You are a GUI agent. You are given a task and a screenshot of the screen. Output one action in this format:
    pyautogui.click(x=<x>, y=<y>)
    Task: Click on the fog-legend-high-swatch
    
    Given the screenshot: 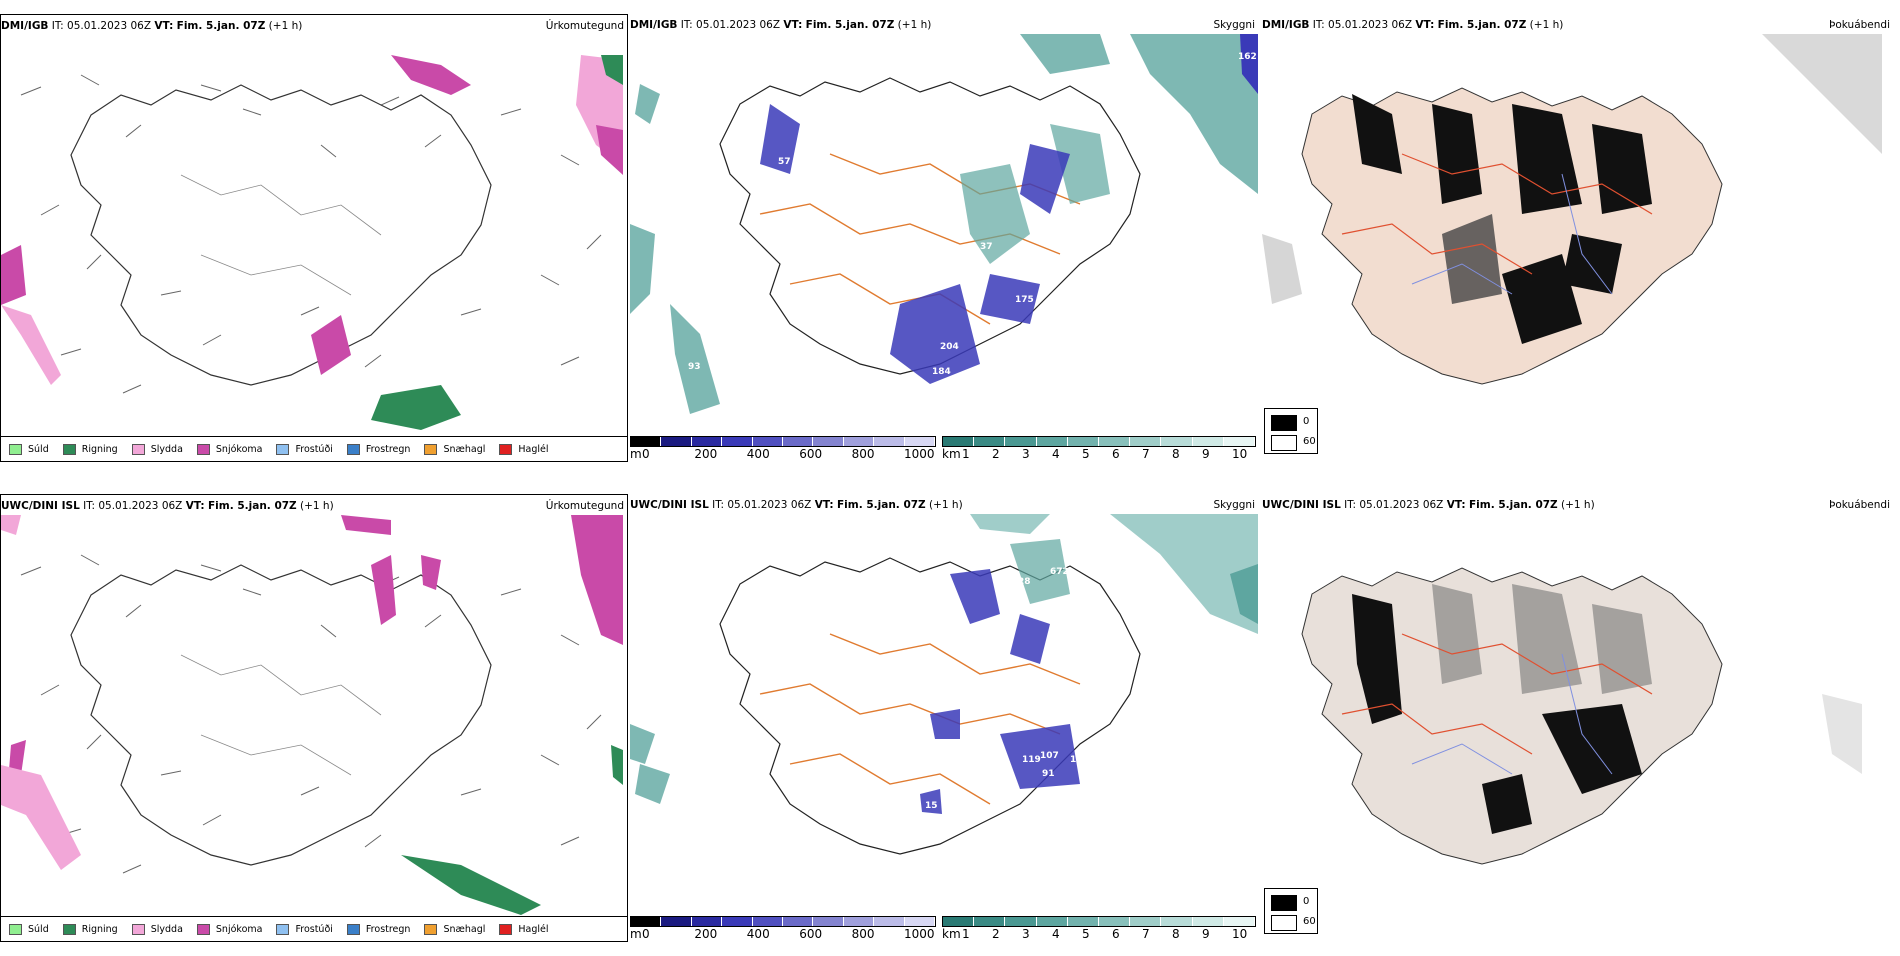 What is the action you would take?
    pyautogui.click(x=1284, y=903)
    